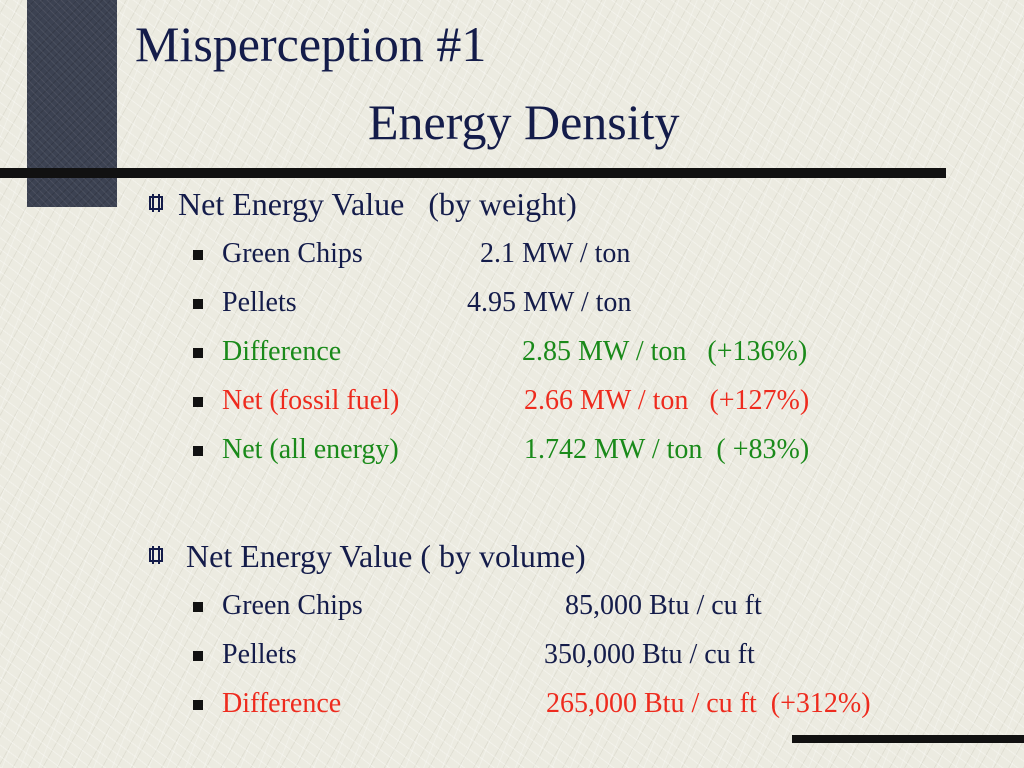 The image size is (1024, 768). What do you see at coordinates (311, 400) in the screenshot?
I see `list-item-label: Net (fossil fuel)` at bounding box center [311, 400].